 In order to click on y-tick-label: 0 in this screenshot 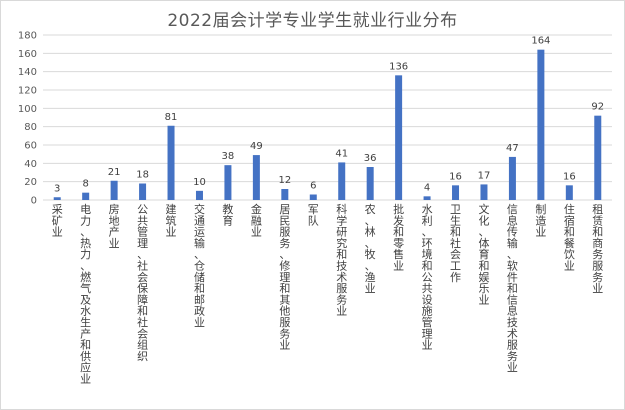, I will do `click(34, 201)`.